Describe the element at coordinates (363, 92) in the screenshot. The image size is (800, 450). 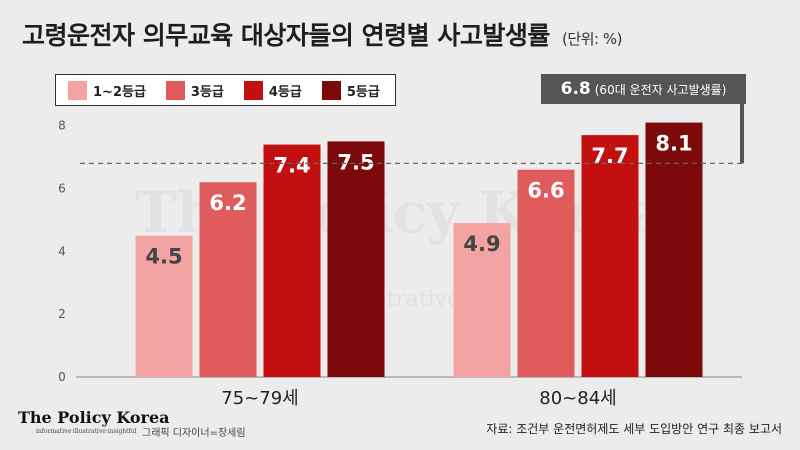
I see `legend-label: 5등급` at that location.